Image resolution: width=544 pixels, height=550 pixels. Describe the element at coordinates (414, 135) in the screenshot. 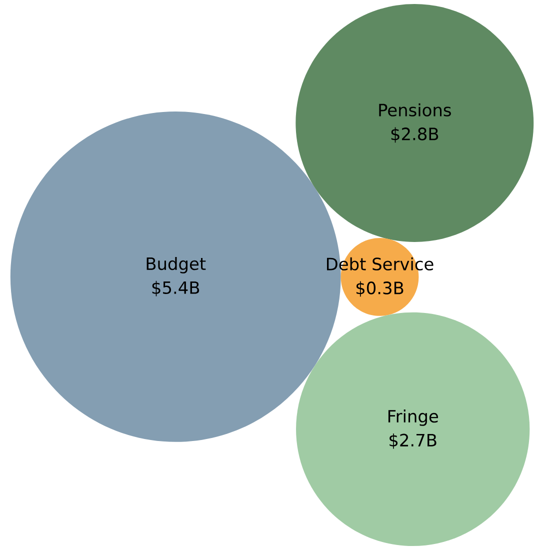

I see `data-label: $2.8B` at that location.